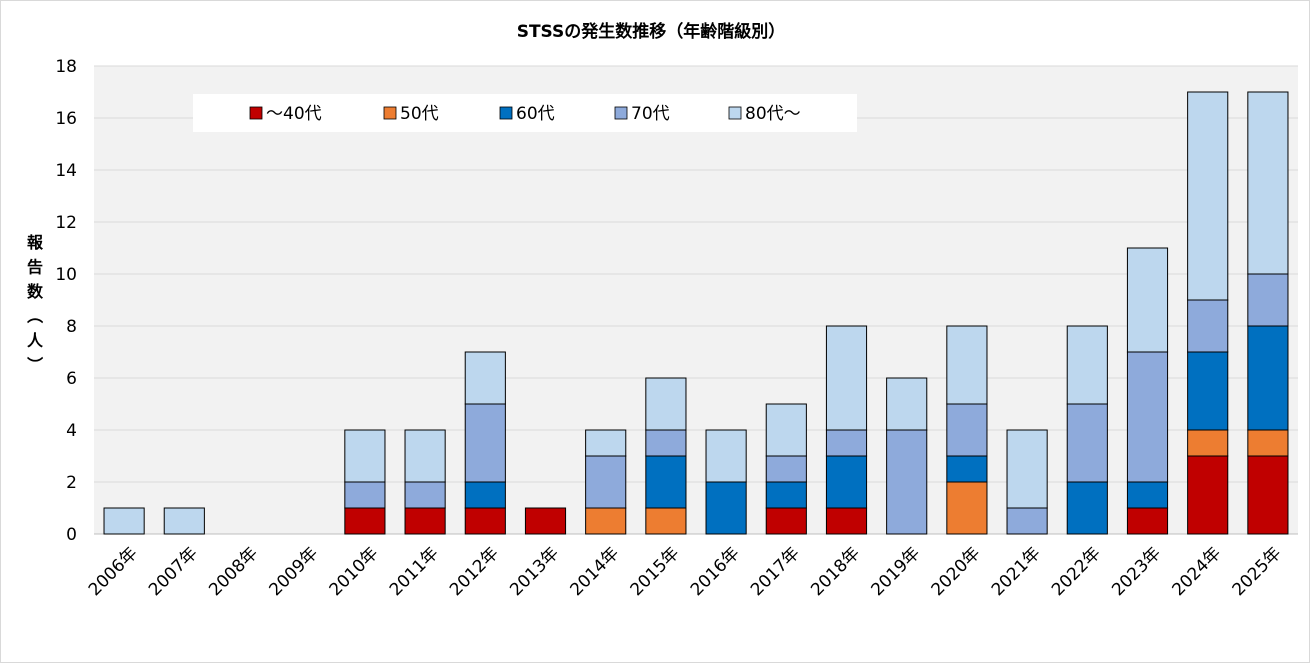 The image size is (1310, 664). What do you see at coordinates (534, 571) in the screenshot?
I see `x-tick-label: 2013年` at bounding box center [534, 571].